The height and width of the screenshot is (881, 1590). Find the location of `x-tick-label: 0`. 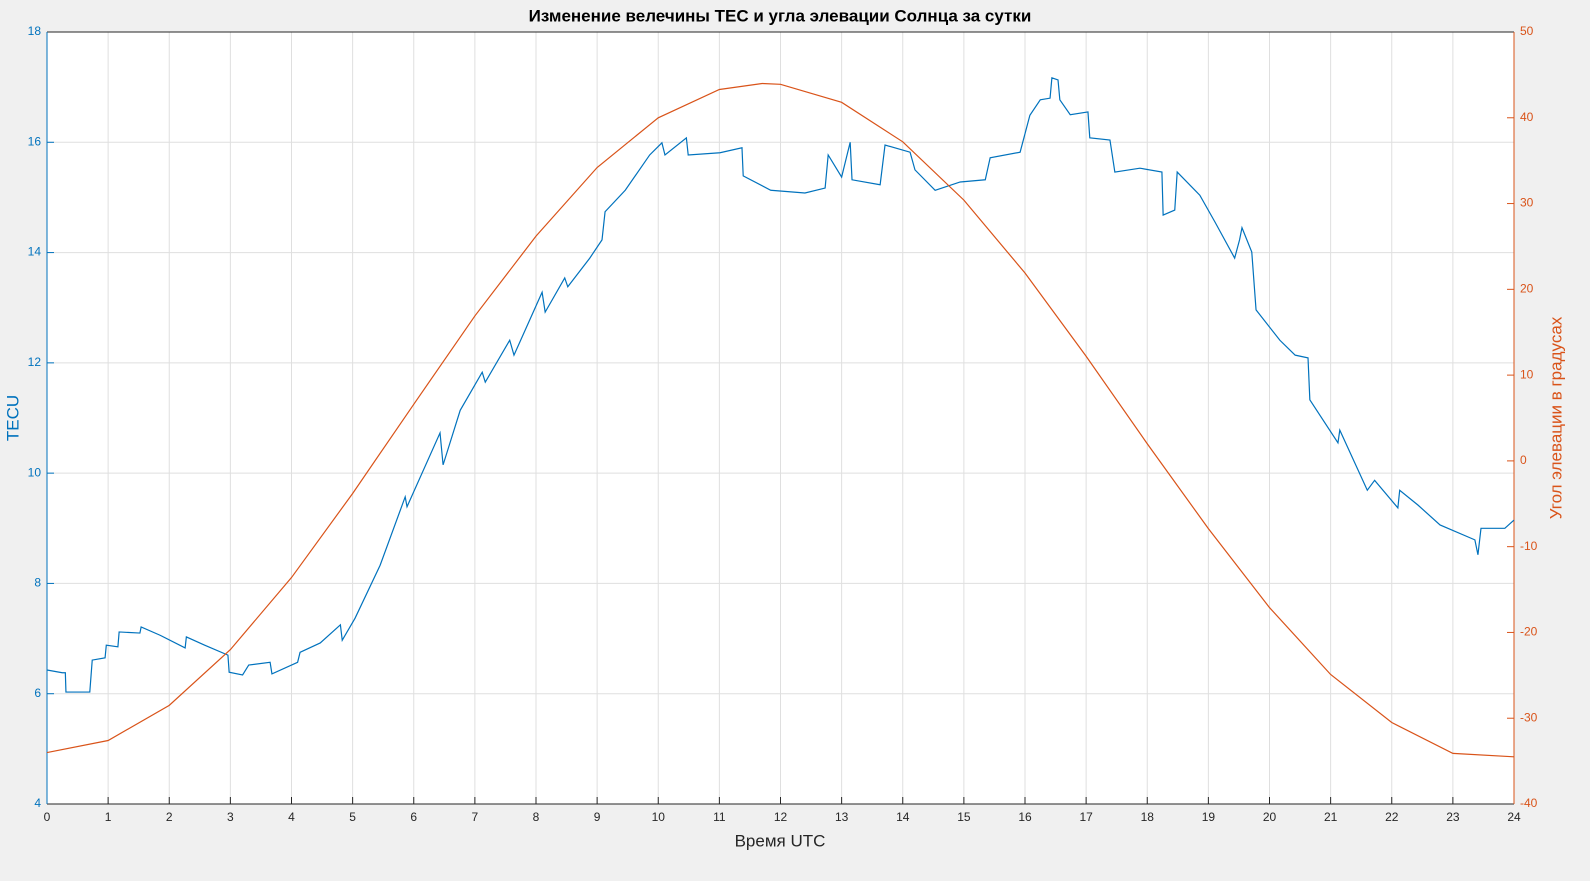

x-tick-label: 0 is located at coordinates (47, 817).